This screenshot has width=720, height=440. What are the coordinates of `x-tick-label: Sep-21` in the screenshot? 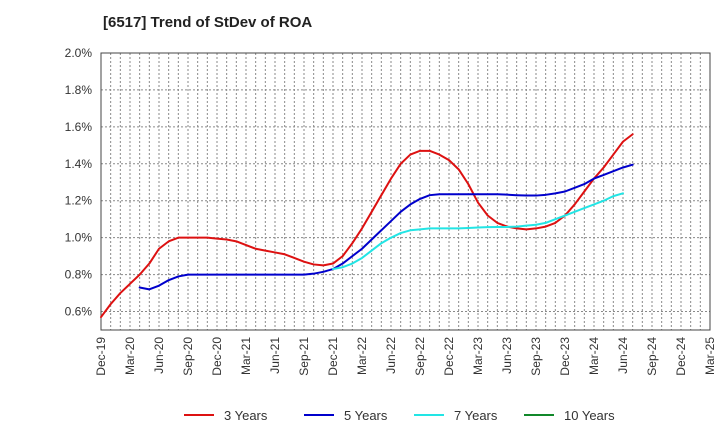 It's located at (304, 356).